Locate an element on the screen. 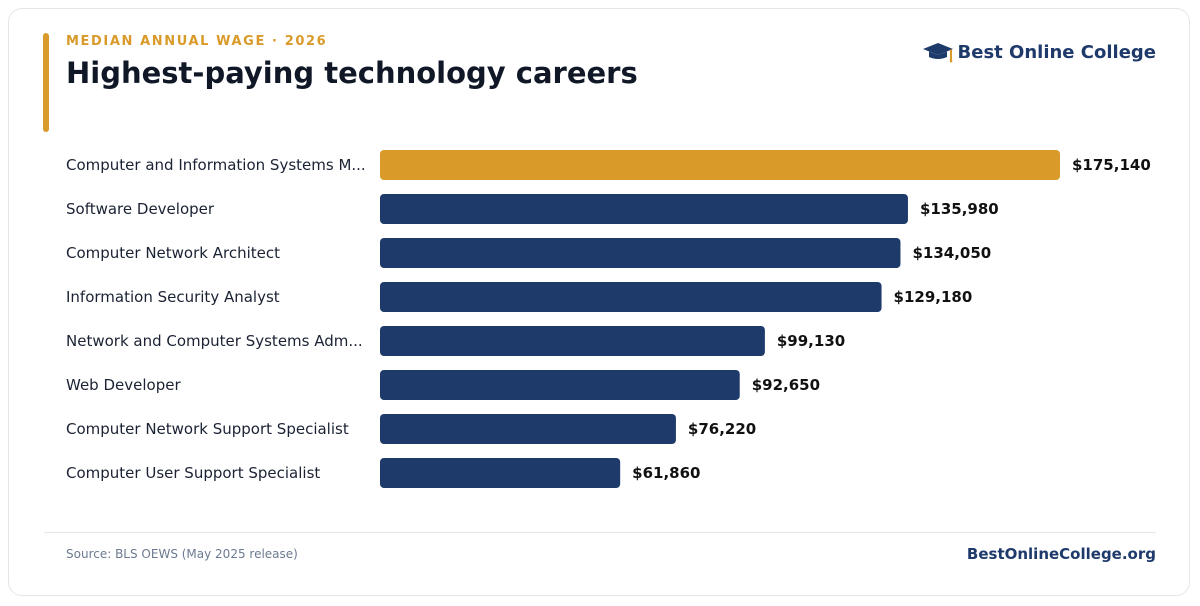  chart-subtitle: MEDIAN ANNUAL WAGE · 2026 is located at coordinates (197, 41).